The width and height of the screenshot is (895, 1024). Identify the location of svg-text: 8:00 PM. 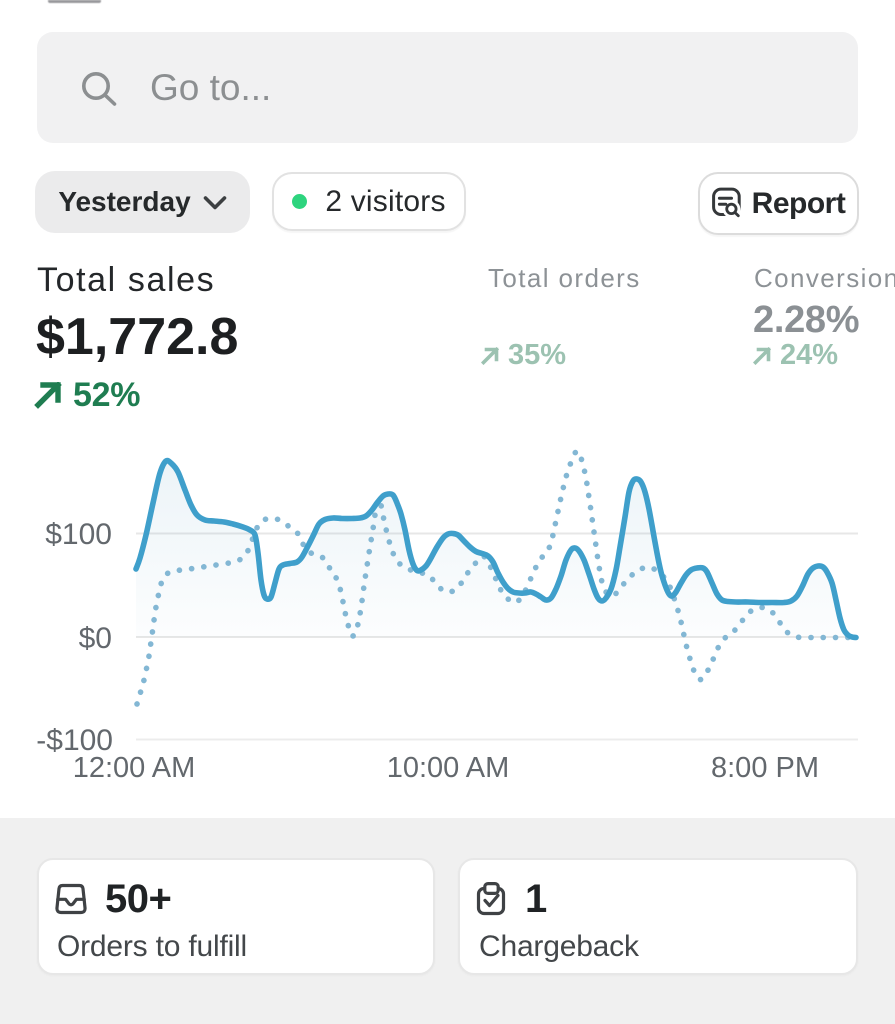
(765, 768).